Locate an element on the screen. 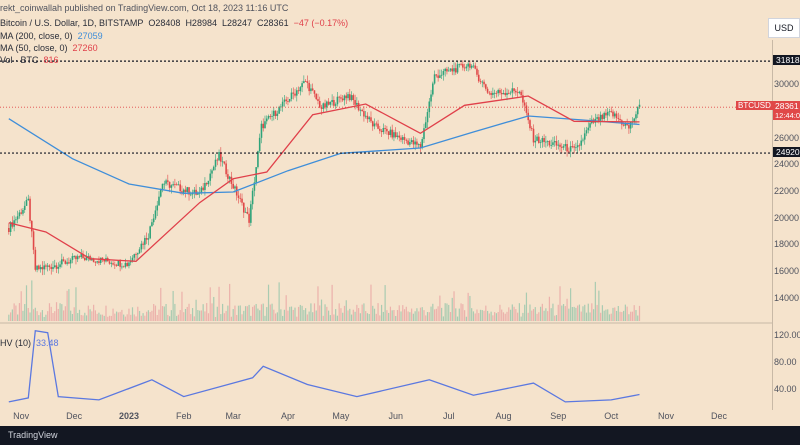 This screenshot has width=800, height=445. volume-label: Vol · BTC is located at coordinates (19, 60).